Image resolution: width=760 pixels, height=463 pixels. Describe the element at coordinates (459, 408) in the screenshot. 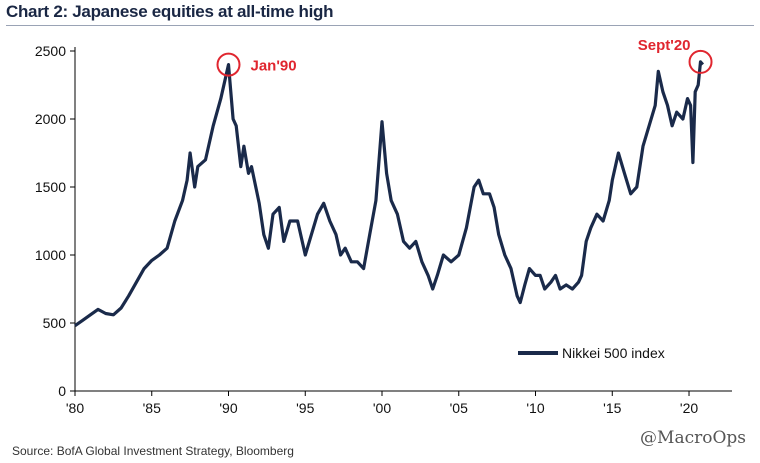

I see `x-tick-label: '05` at that location.